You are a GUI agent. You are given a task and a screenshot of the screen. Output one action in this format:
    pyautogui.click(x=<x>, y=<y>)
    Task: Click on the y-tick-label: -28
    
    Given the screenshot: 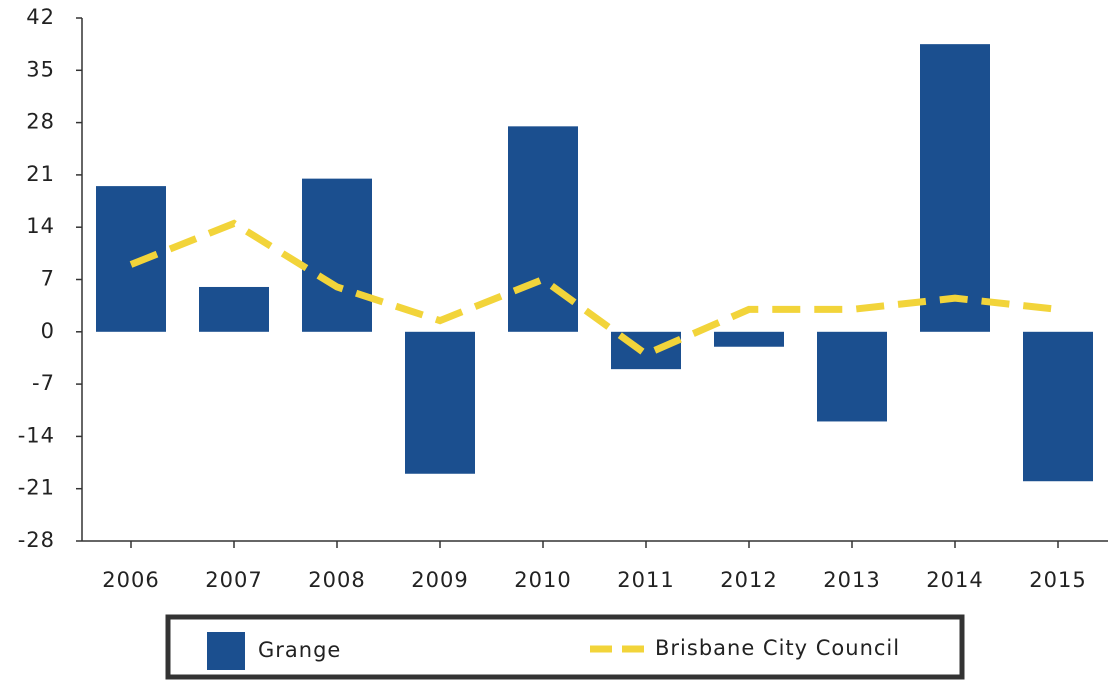 What is the action you would take?
    pyautogui.click(x=36, y=540)
    